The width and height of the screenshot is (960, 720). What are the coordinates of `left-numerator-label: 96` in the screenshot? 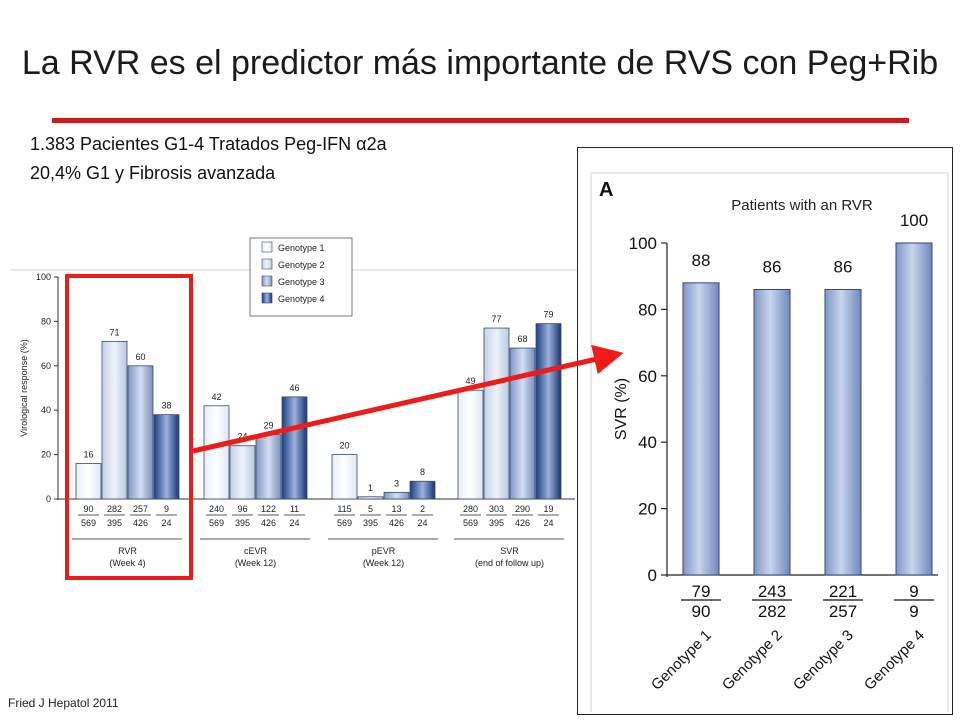 It's located at (242, 509).